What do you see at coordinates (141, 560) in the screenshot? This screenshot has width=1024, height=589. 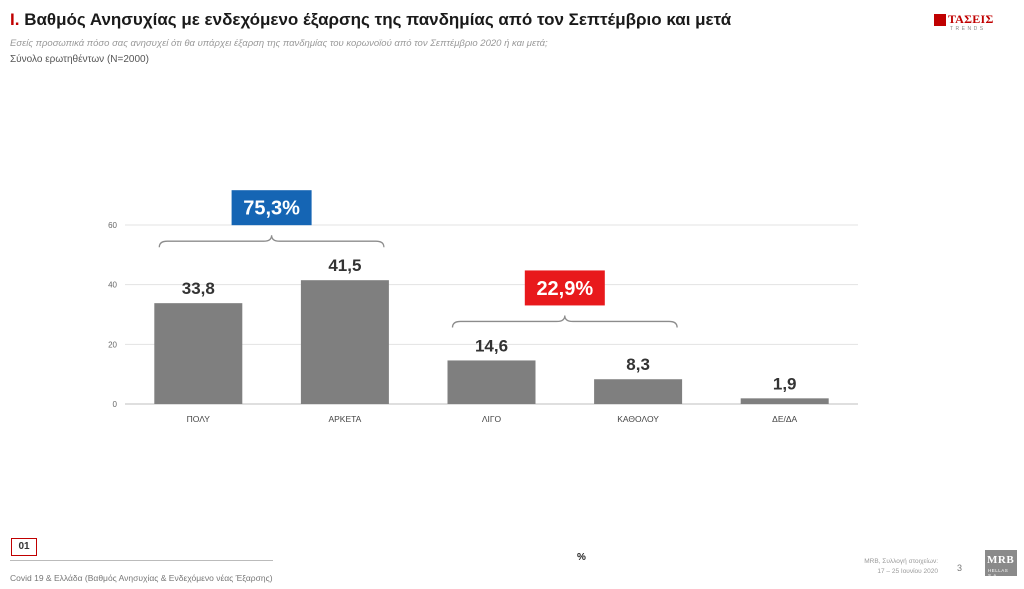 I see `footer-divider` at bounding box center [141, 560].